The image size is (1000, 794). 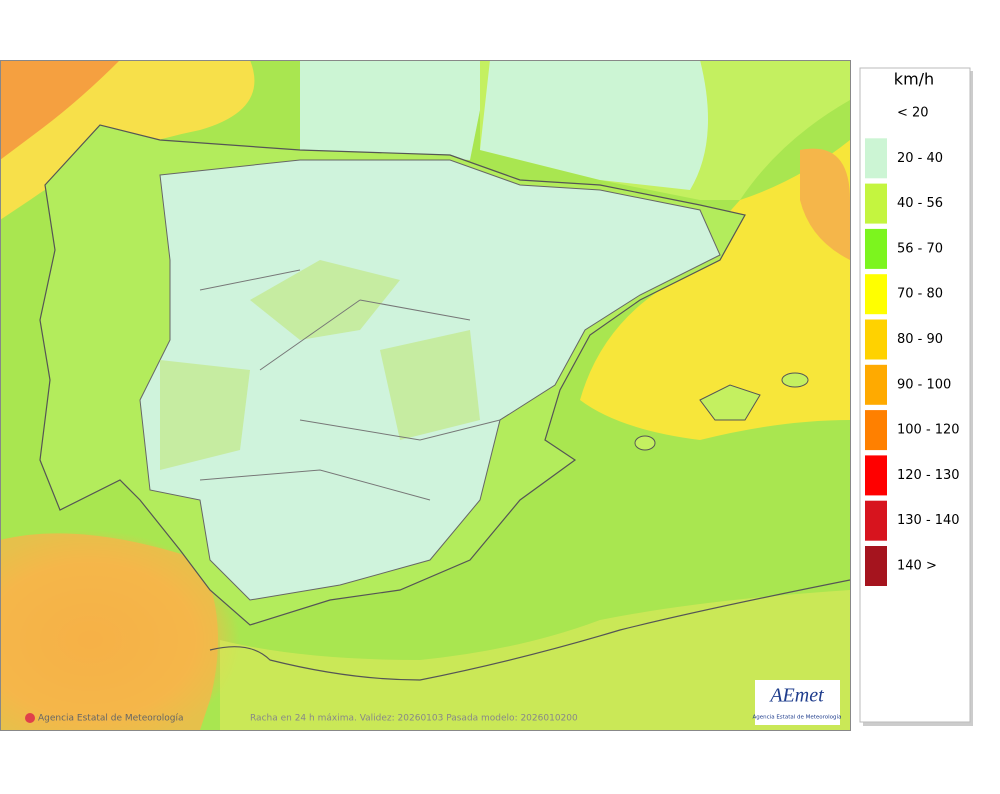 I want to click on legend-label: 90 - 100, so click(x=924, y=384).